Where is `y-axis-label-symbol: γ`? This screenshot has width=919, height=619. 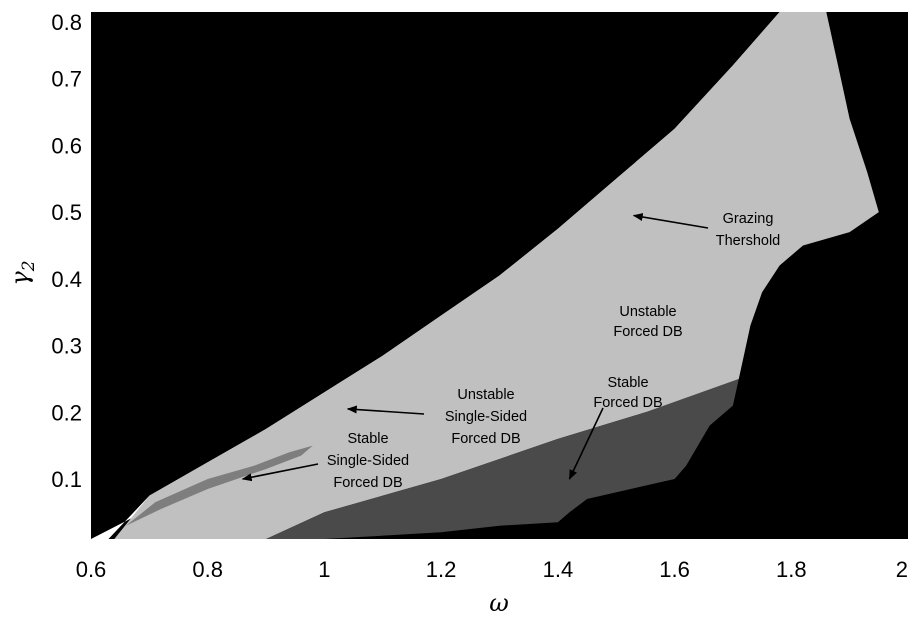 y-axis-label-symbol: γ is located at coordinates (20, 278).